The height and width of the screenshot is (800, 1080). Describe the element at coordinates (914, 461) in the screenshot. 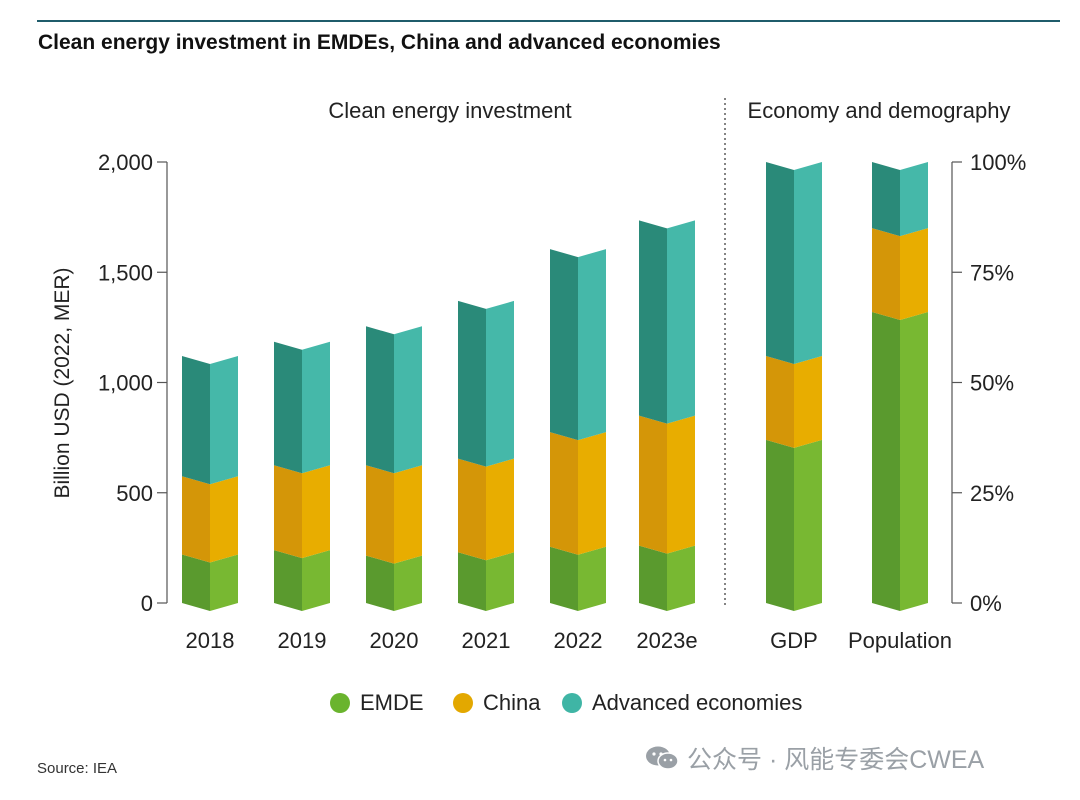

I see `bar-population-emde-right-face` at that location.